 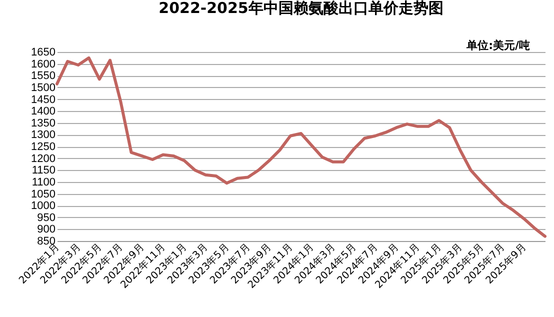 I want to click on y-tick-label: 1250, so click(x=43, y=147).